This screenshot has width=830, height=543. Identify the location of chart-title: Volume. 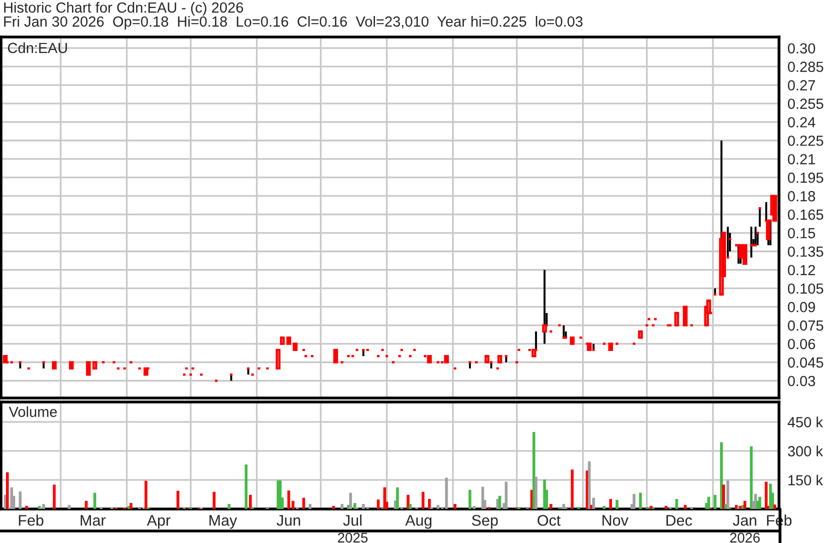
(32, 411).